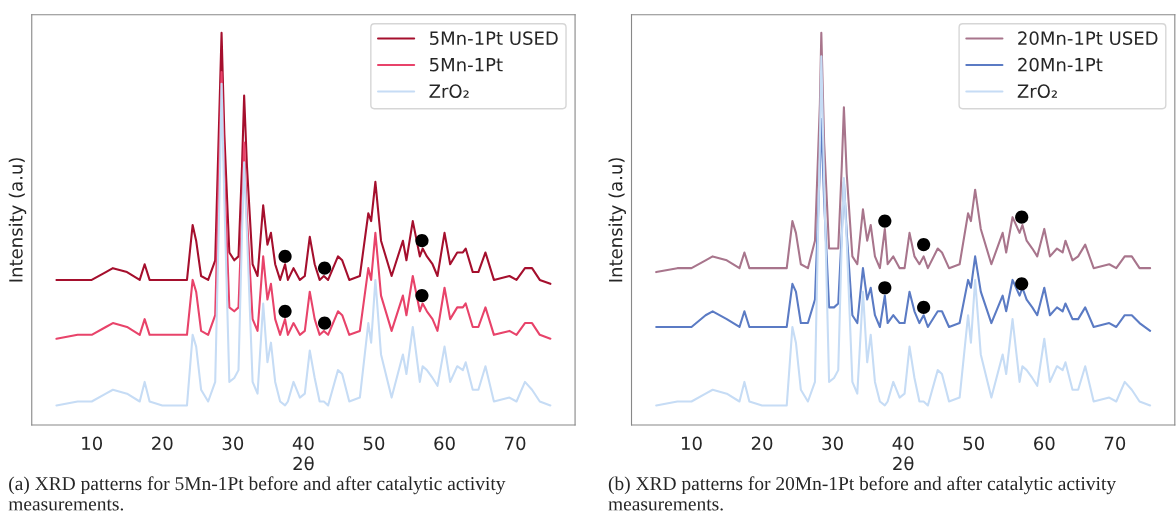 The width and height of the screenshot is (1176, 528). I want to click on legend-label: 20Mn-1Pt USED, so click(1088, 38).